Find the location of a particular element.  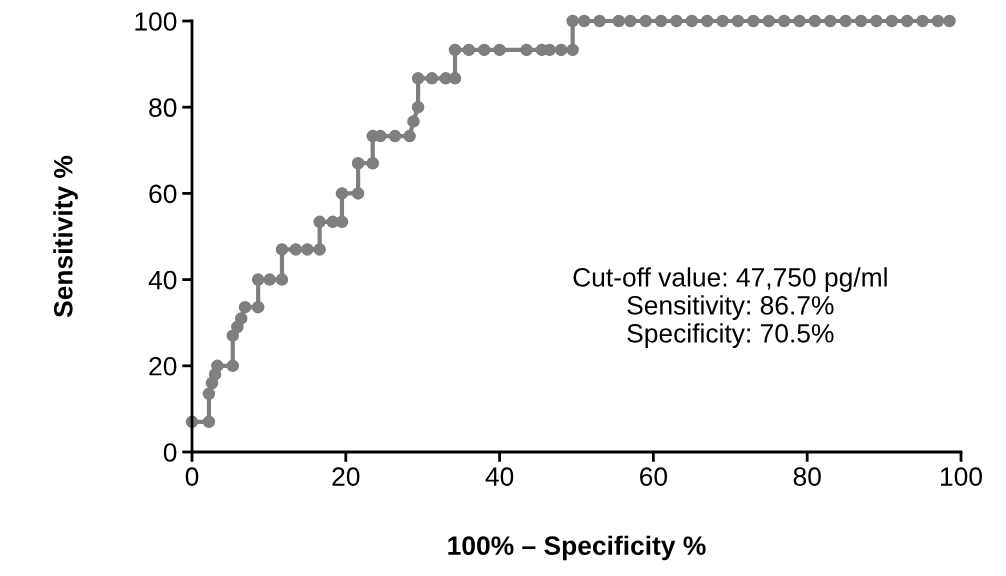

annotation: Specificity: 70.5% is located at coordinates (730, 335).